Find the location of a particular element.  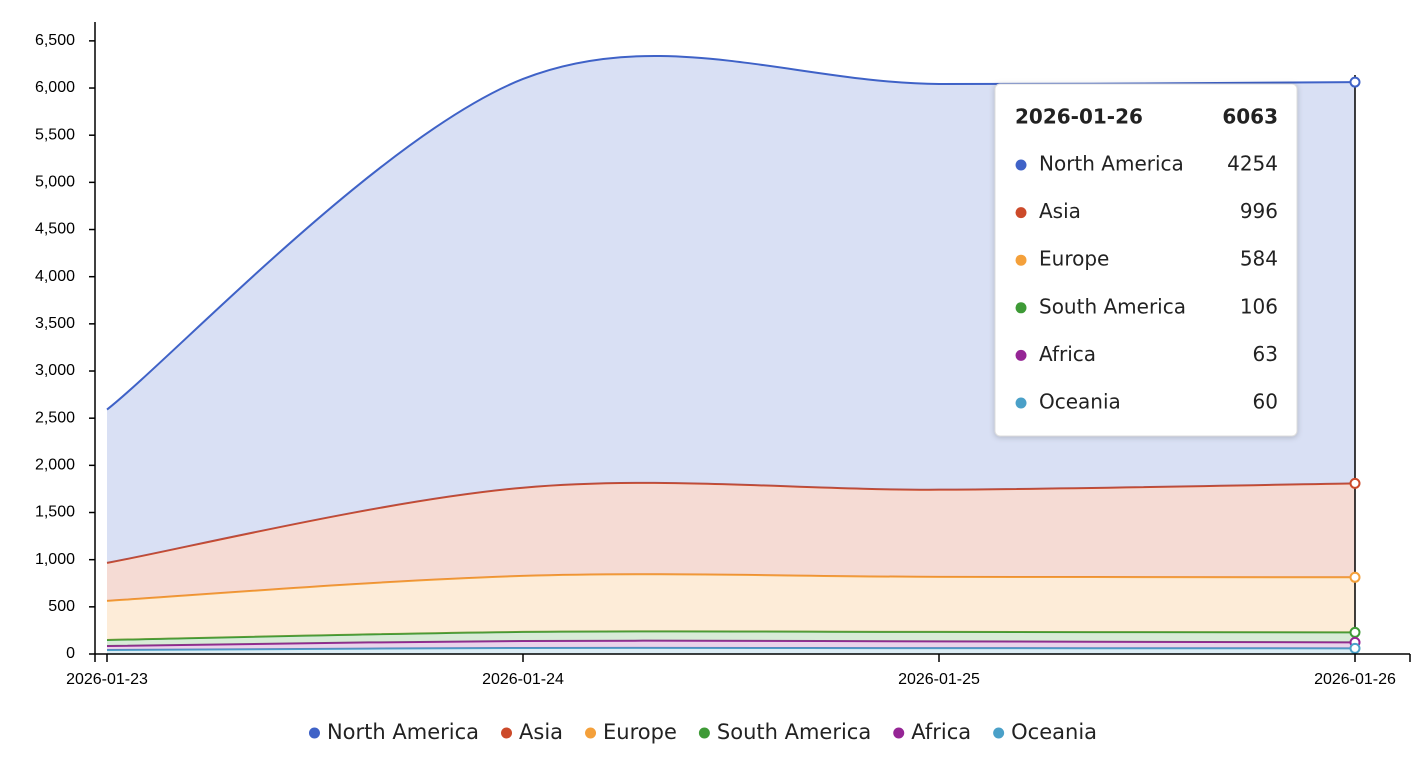

tooltip-name: North America is located at coordinates (1111, 164).